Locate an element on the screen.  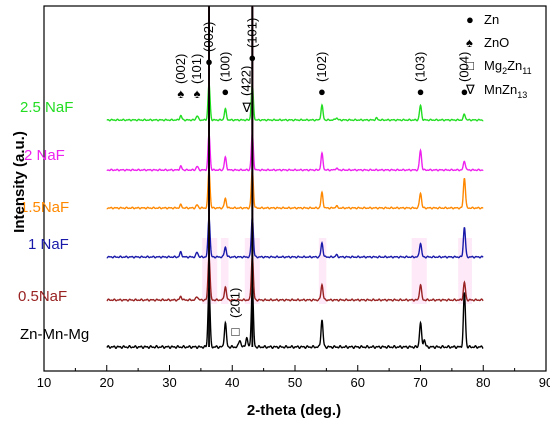
peak-label: (004) ● is located at coordinates (463, 75).